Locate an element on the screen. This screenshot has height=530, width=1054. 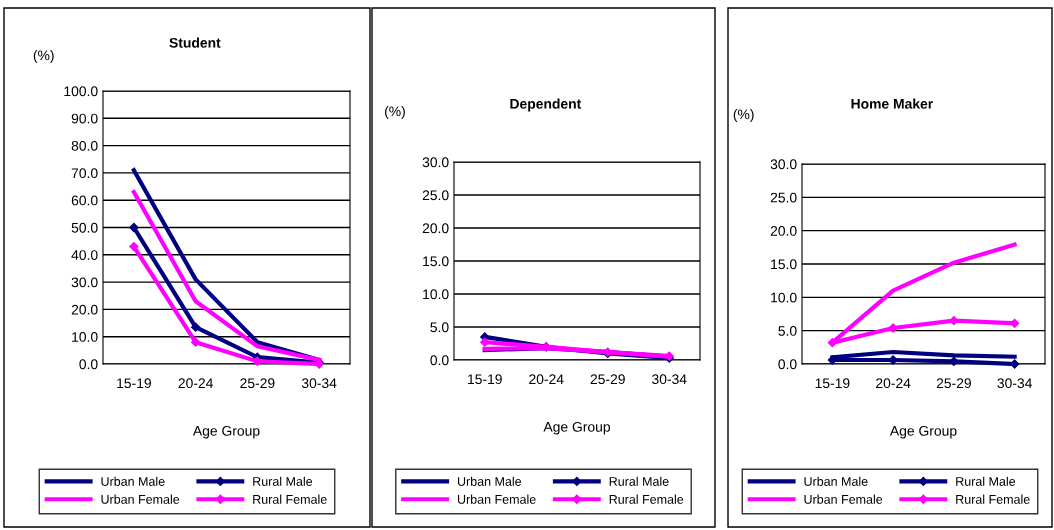
y-tick-label: 40.0 is located at coordinates (84, 255).